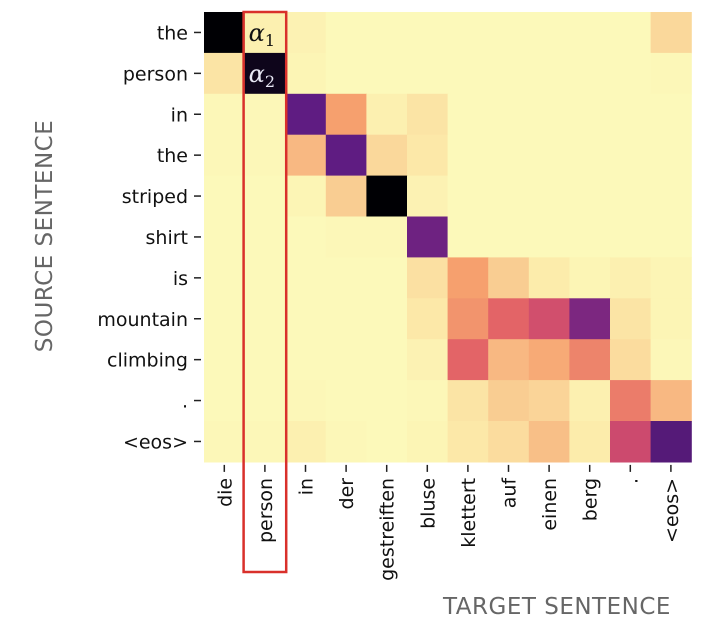 This screenshot has height=630, width=716. I want to click on y-tick-label: person, so click(155, 74).